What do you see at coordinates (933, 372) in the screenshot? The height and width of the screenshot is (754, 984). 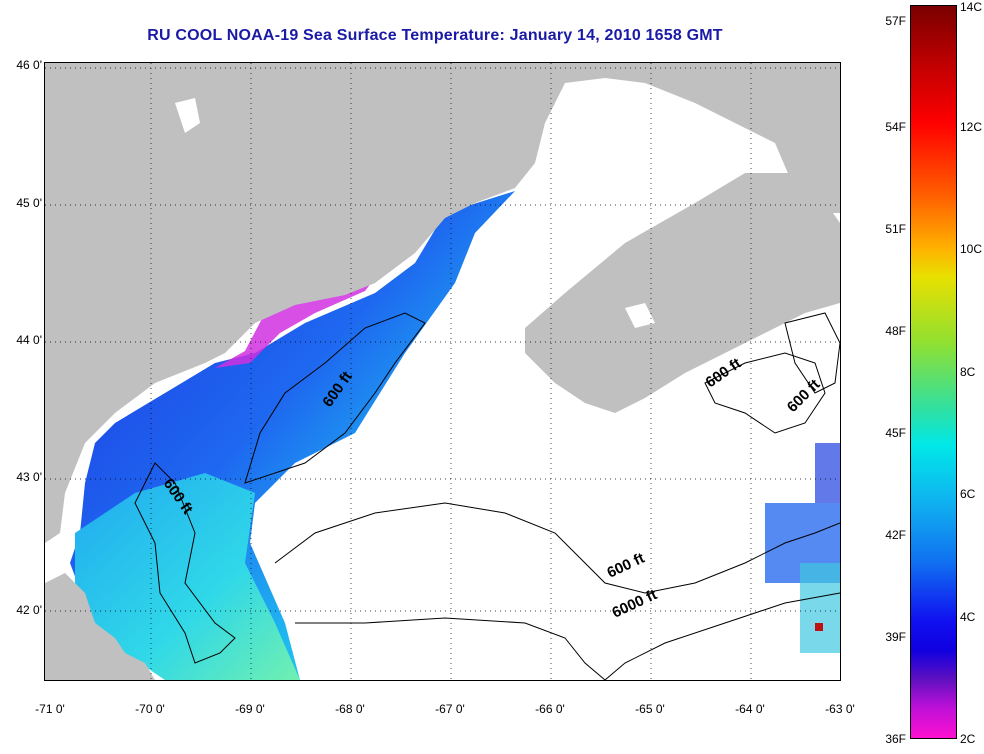 I see `colorbar` at bounding box center [933, 372].